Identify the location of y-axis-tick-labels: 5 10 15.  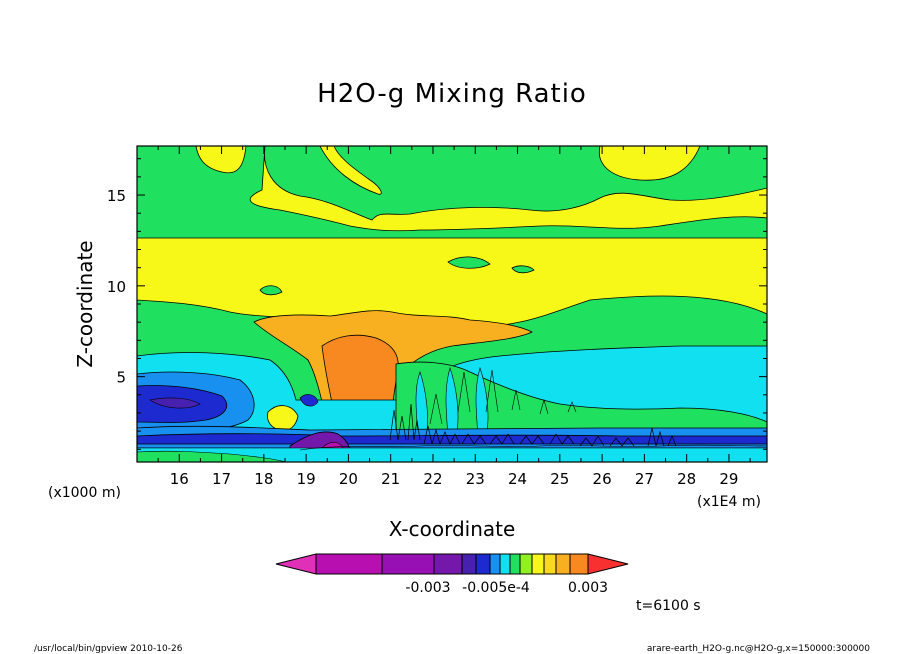
(116, 287).